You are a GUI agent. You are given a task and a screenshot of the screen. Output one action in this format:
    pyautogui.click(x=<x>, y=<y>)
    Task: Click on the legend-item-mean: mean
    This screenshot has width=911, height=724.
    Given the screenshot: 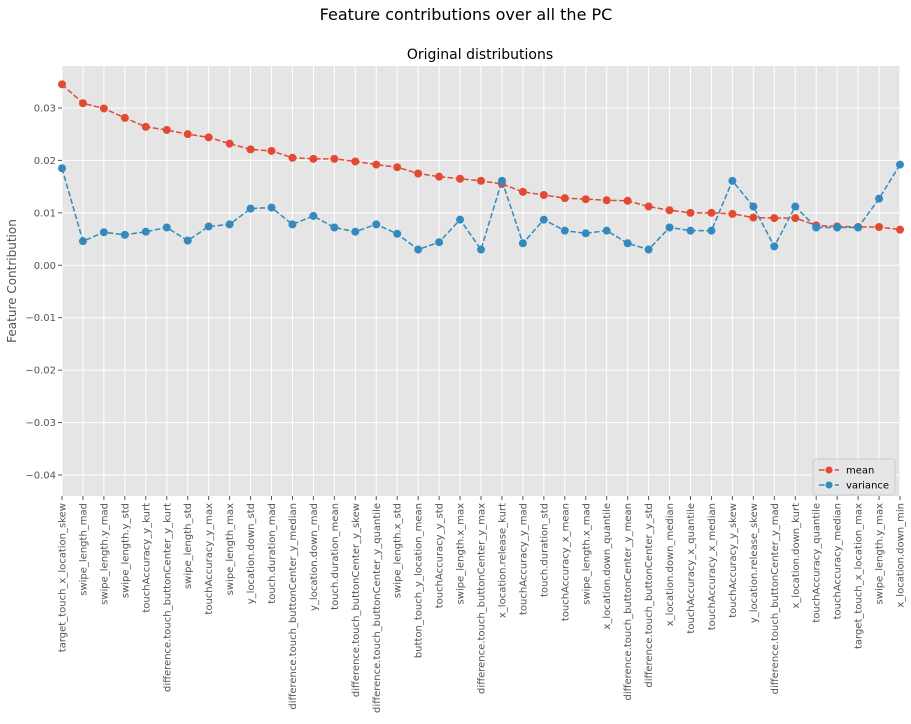 What is the action you would take?
    pyautogui.click(x=846, y=471)
    